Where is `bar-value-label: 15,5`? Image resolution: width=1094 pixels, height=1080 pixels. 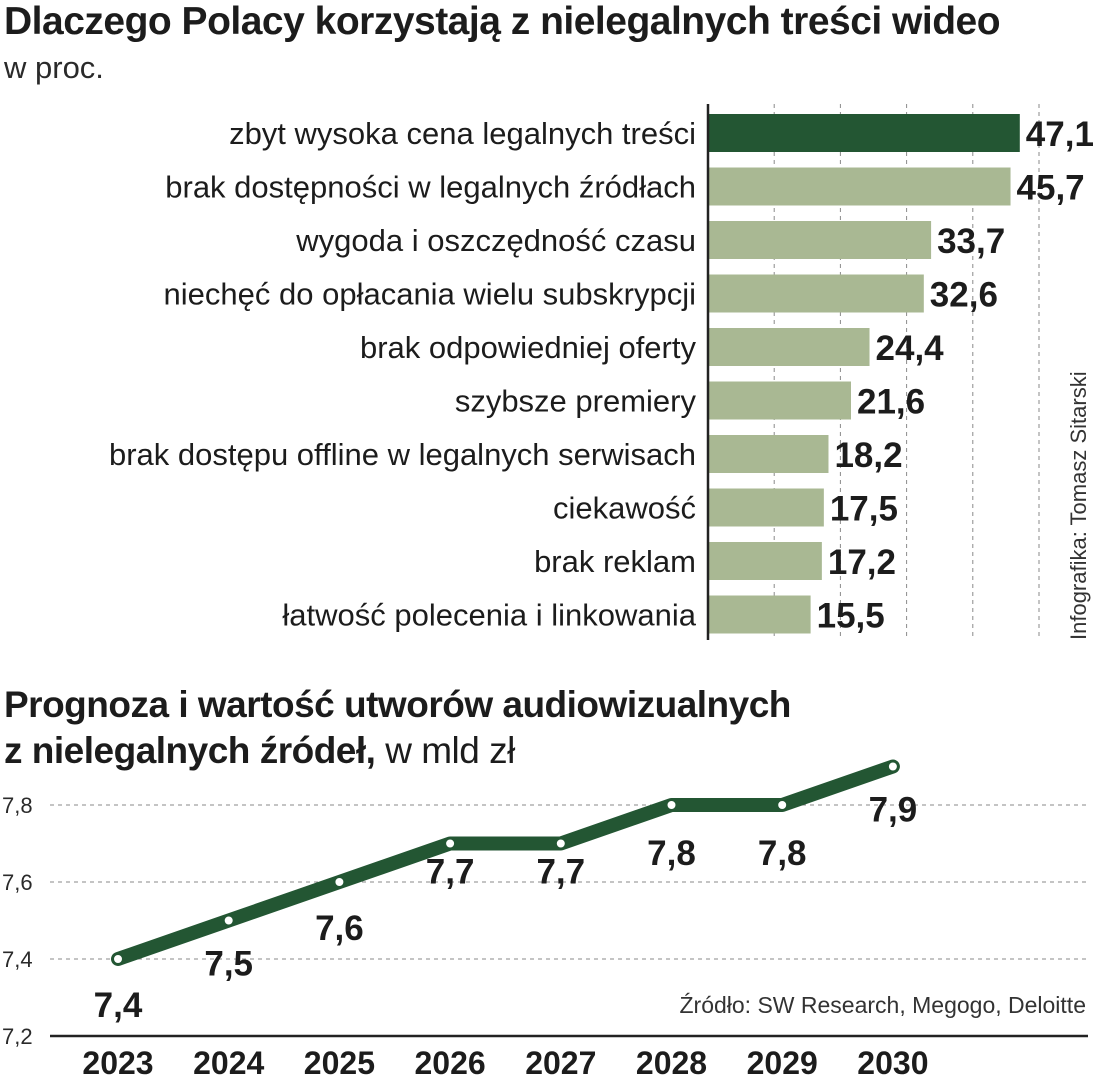
bar-value-label: 15,5 is located at coordinates (851, 616).